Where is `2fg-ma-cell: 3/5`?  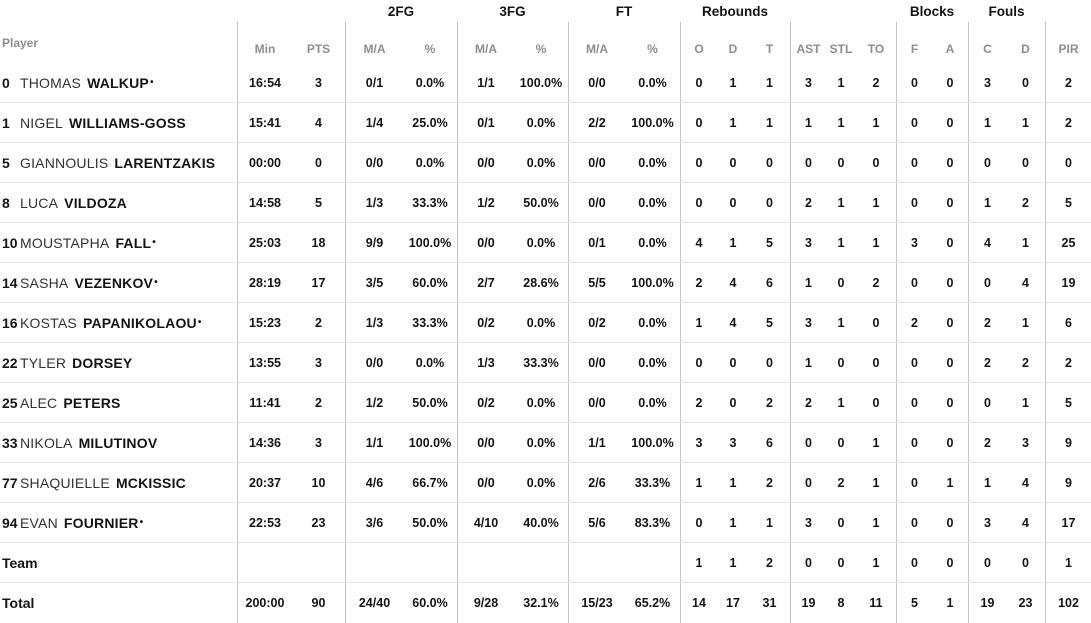
2fg-ma-cell: 3/5 is located at coordinates (374, 282).